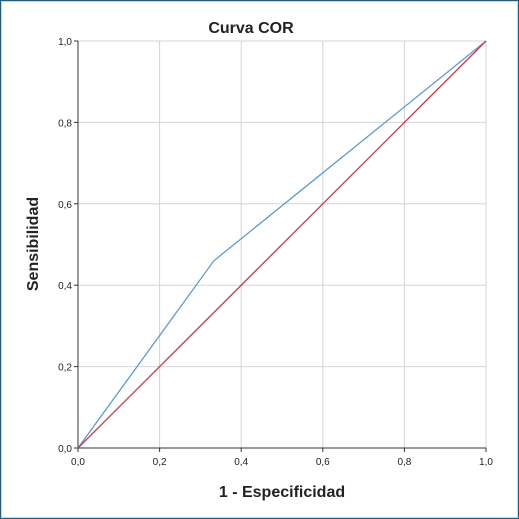  I want to click on x-tick-label: 0,6, so click(323, 462).